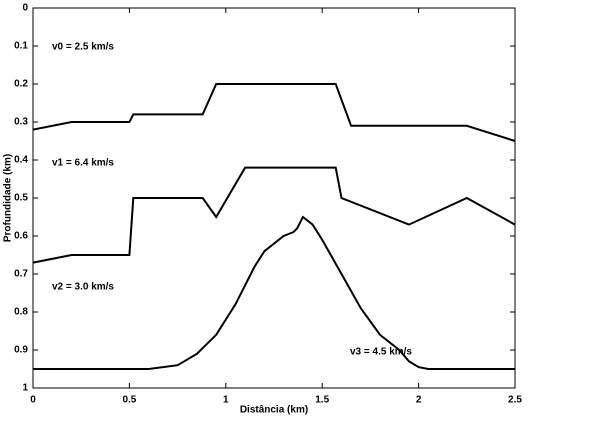  Describe the element at coordinates (21, 274) in the screenshot. I see `y-tick-label: 0.7` at that location.